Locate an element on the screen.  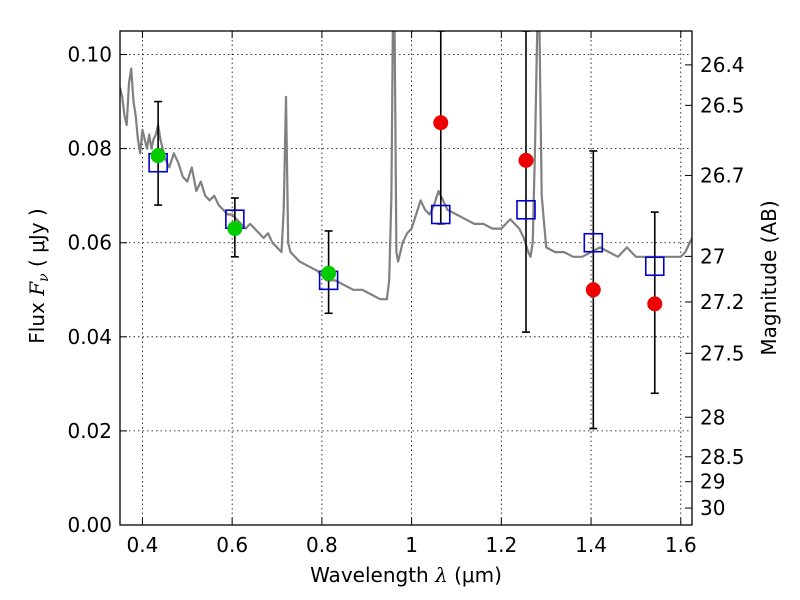
right-tick-label: 27.2 is located at coordinates (722, 302).